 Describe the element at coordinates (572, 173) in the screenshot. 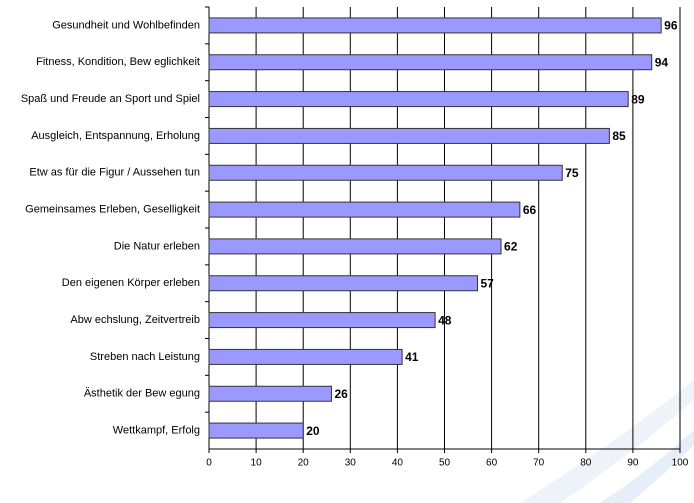

I see `value-label: 75` at that location.